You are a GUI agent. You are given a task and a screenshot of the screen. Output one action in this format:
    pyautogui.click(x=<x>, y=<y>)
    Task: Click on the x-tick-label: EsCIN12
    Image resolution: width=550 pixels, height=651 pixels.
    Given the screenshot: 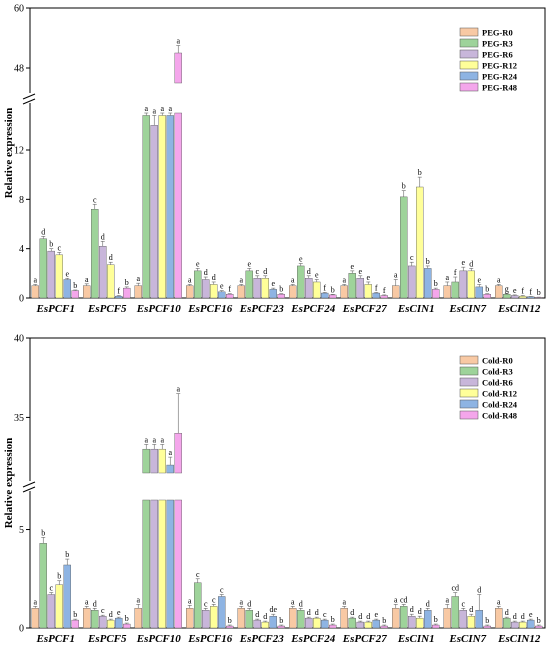 What is the action you would take?
    pyautogui.click(x=519, y=639)
    